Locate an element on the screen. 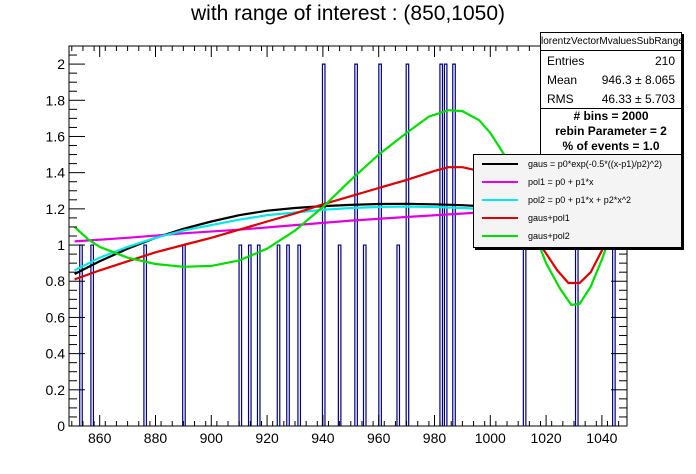 This screenshot has width=696, height=474. legend-entry: pol1 = p0 + p1*x is located at coordinates (577, 182).